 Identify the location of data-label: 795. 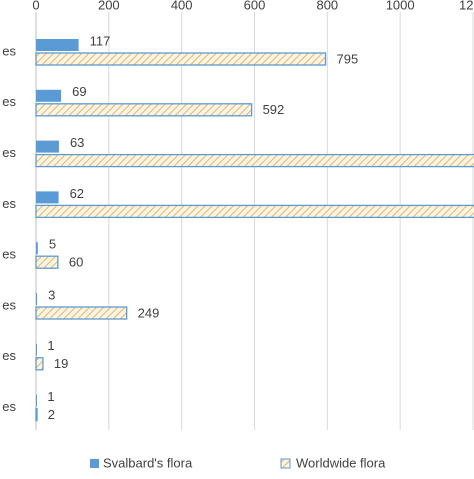
(348, 58).